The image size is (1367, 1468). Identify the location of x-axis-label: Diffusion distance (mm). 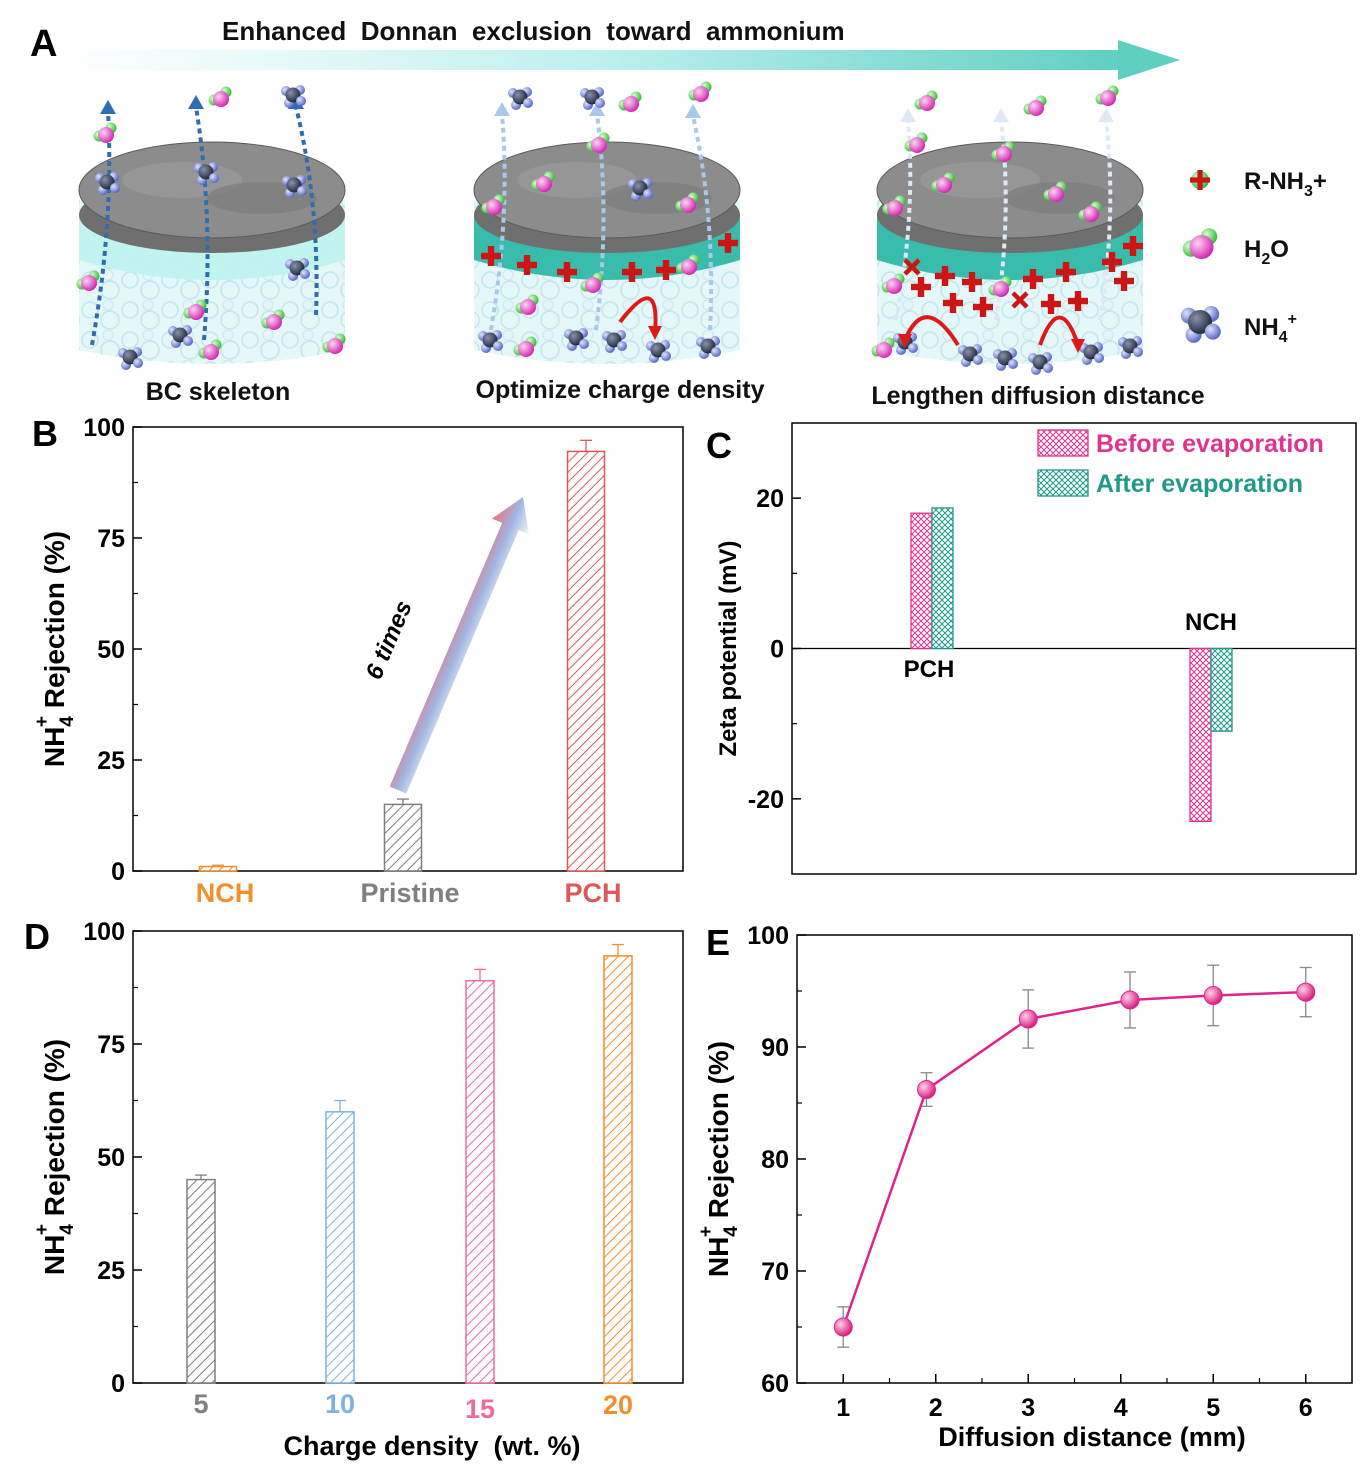
(1092, 1437).